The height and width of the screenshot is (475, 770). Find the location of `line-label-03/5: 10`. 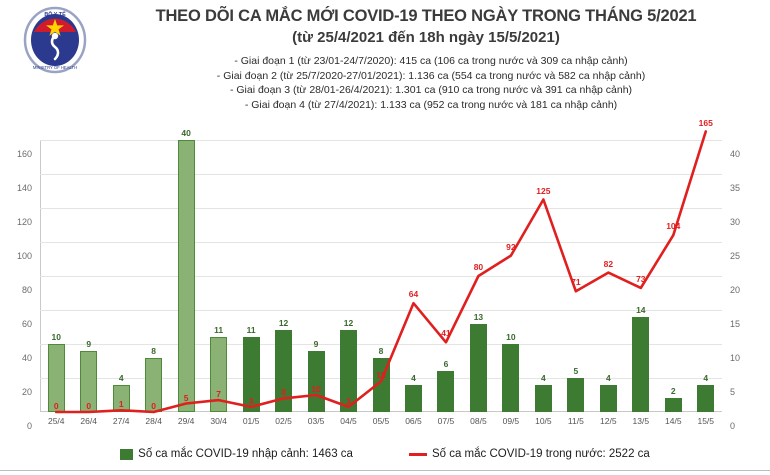

line-label-03/5: 10 is located at coordinates (316, 389).